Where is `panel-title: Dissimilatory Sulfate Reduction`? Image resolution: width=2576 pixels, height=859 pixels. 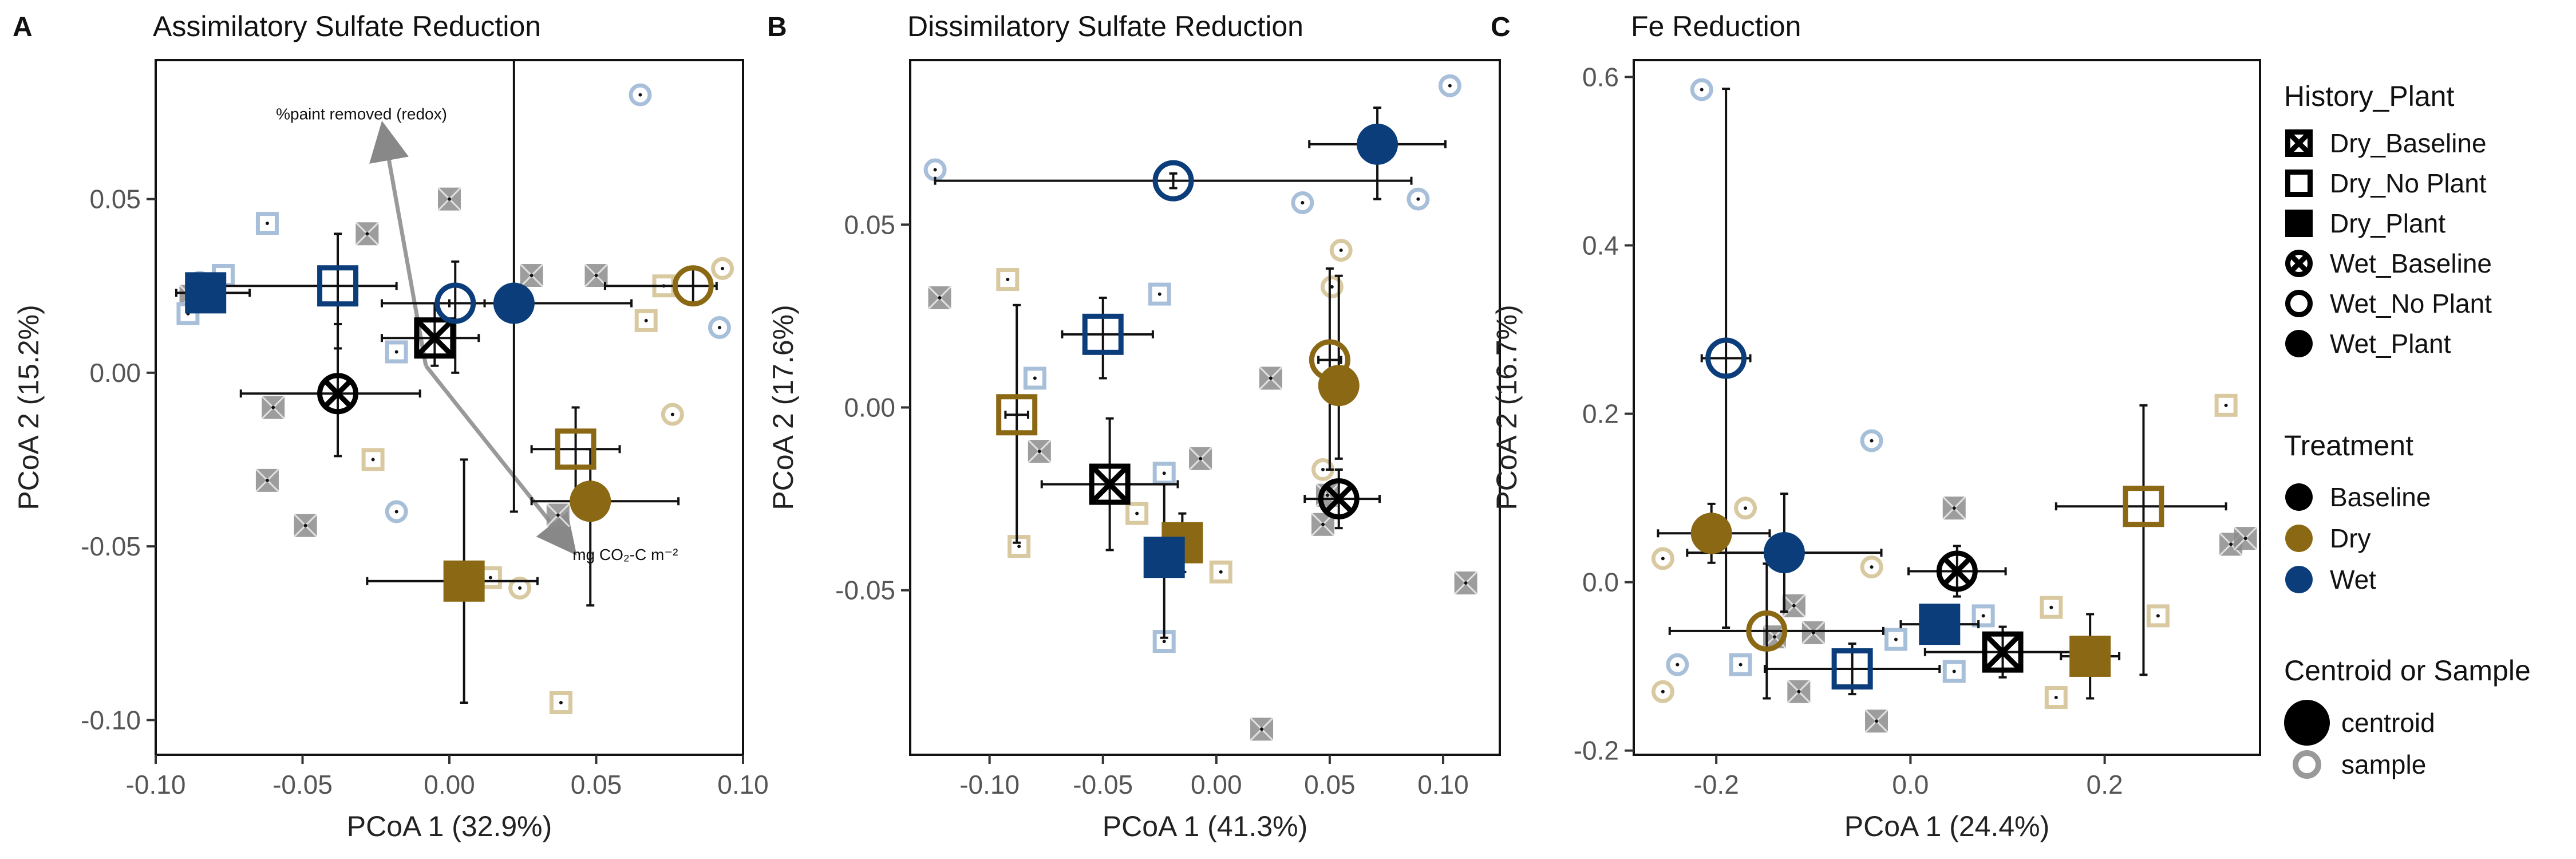
panel-title: Dissimilatory Sulfate Reduction is located at coordinates (1105, 26).